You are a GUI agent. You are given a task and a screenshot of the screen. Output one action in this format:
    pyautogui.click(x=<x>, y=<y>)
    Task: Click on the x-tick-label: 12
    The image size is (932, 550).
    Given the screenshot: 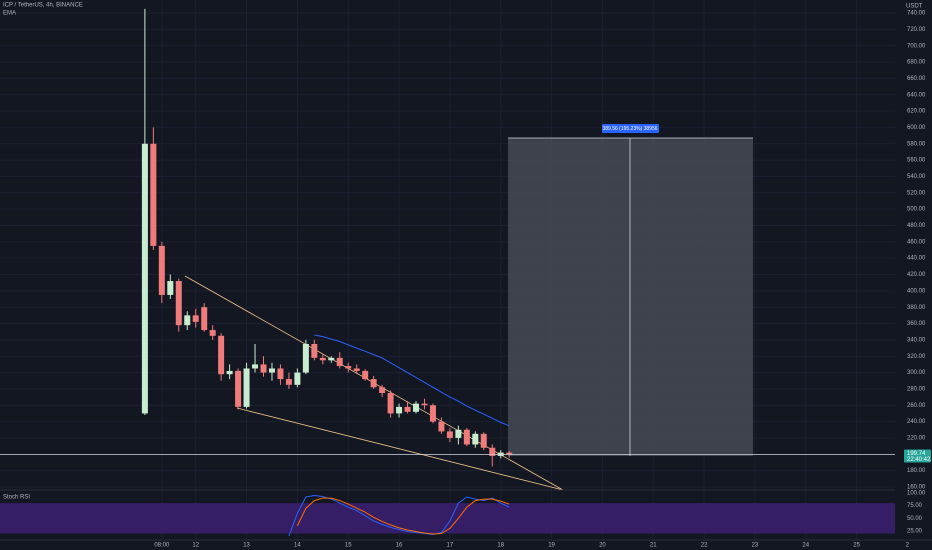 What is the action you would take?
    pyautogui.click(x=195, y=546)
    